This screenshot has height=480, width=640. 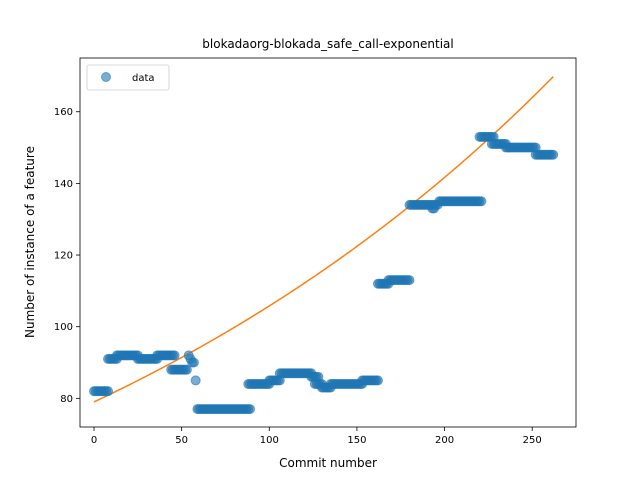 What do you see at coordinates (532, 440) in the screenshot?
I see `x-tick-label: 250` at bounding box center [532, 440].